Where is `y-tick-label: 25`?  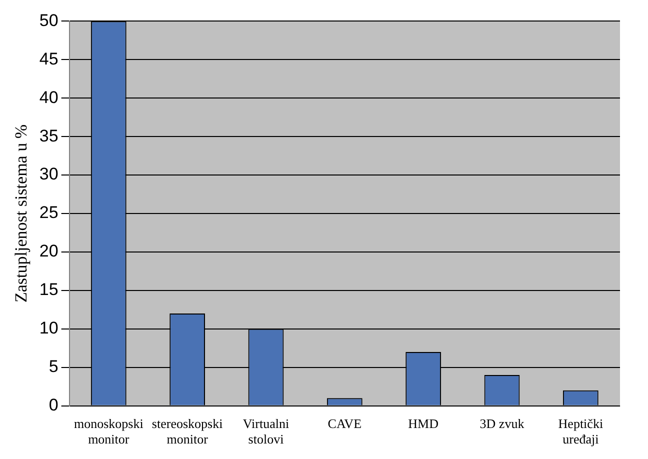
y-tick-label: 25 is located at coordinates (48, 212).